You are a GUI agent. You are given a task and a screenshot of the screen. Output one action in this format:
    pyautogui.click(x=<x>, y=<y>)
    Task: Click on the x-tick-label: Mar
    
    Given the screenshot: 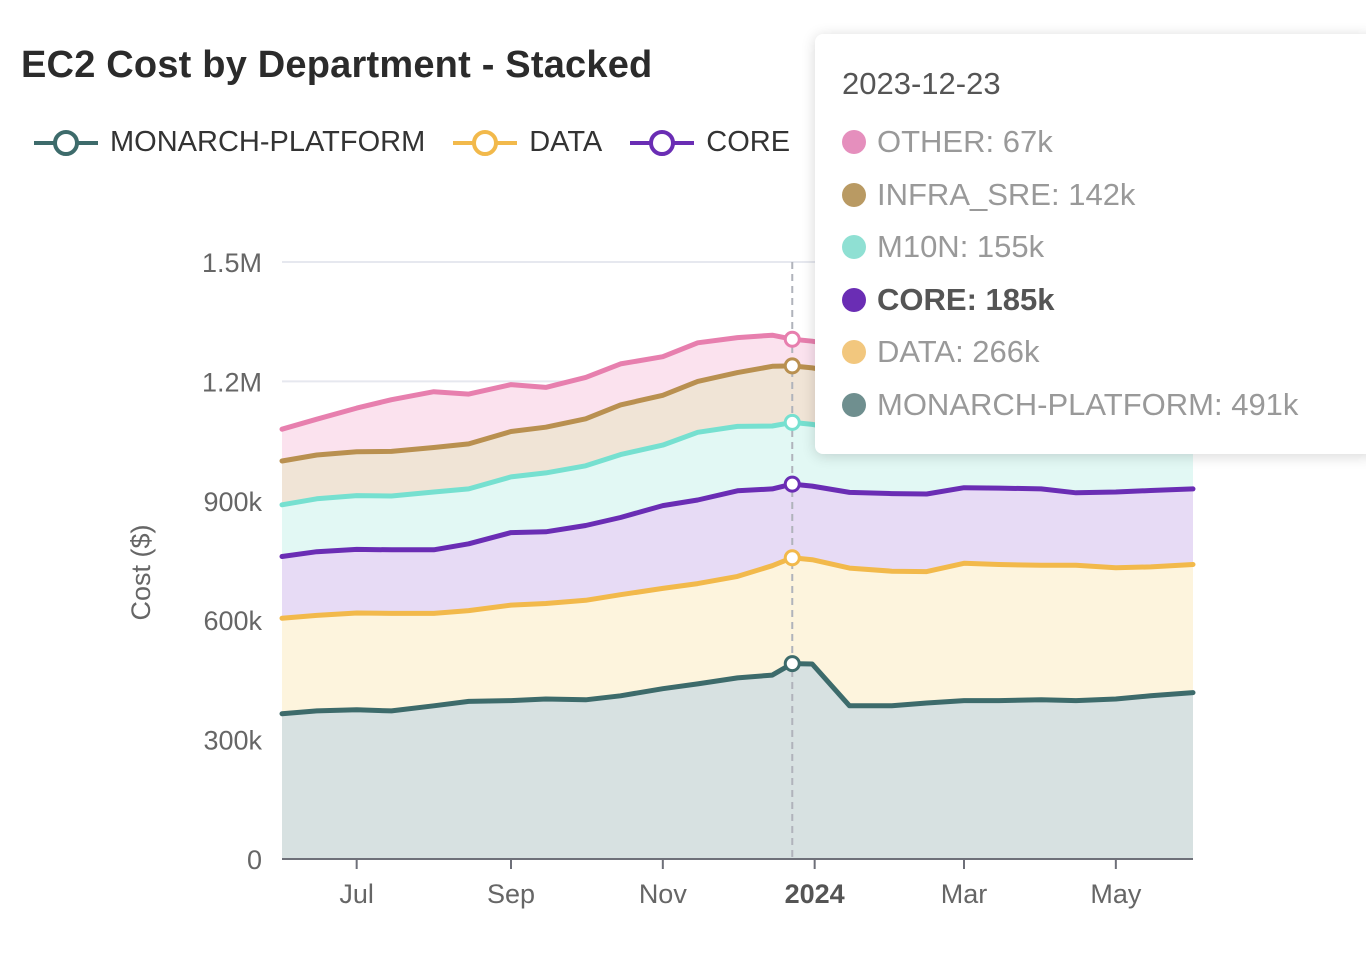 What is the action you would take?
    pyautogui.click(x=964, y=894)
    